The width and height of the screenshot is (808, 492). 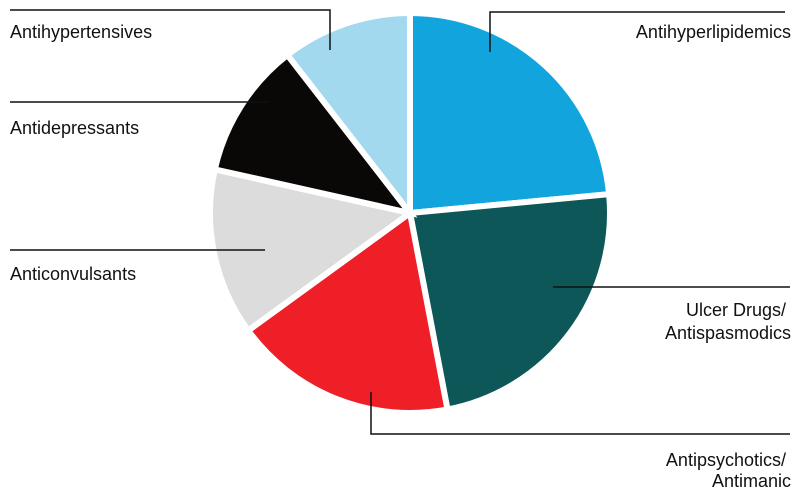 I want to click on label-anticonvulsants: Anticonvulsants, so click(x=73, y=274).